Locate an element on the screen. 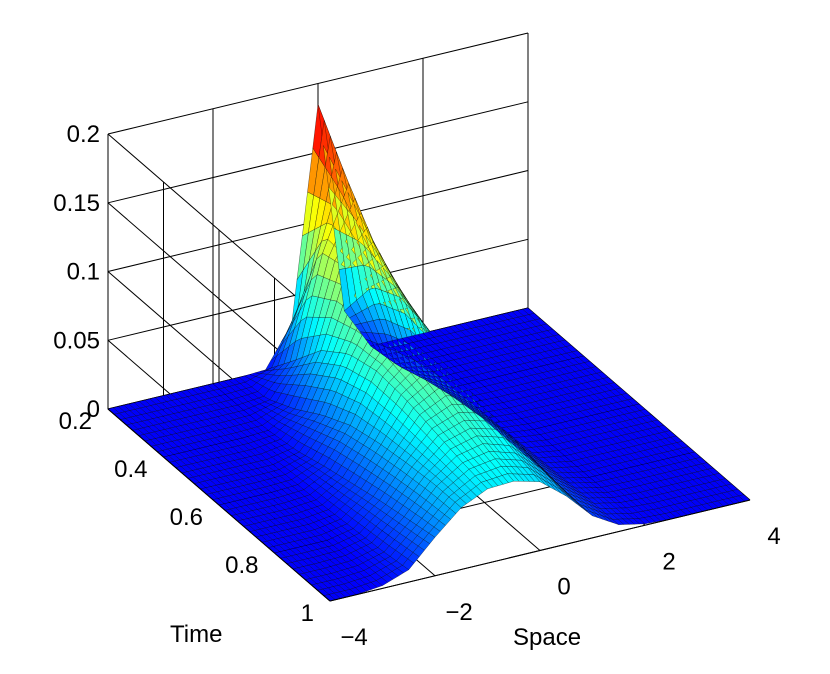  z-tick-label: 0 is located at coordinates (93, 409).